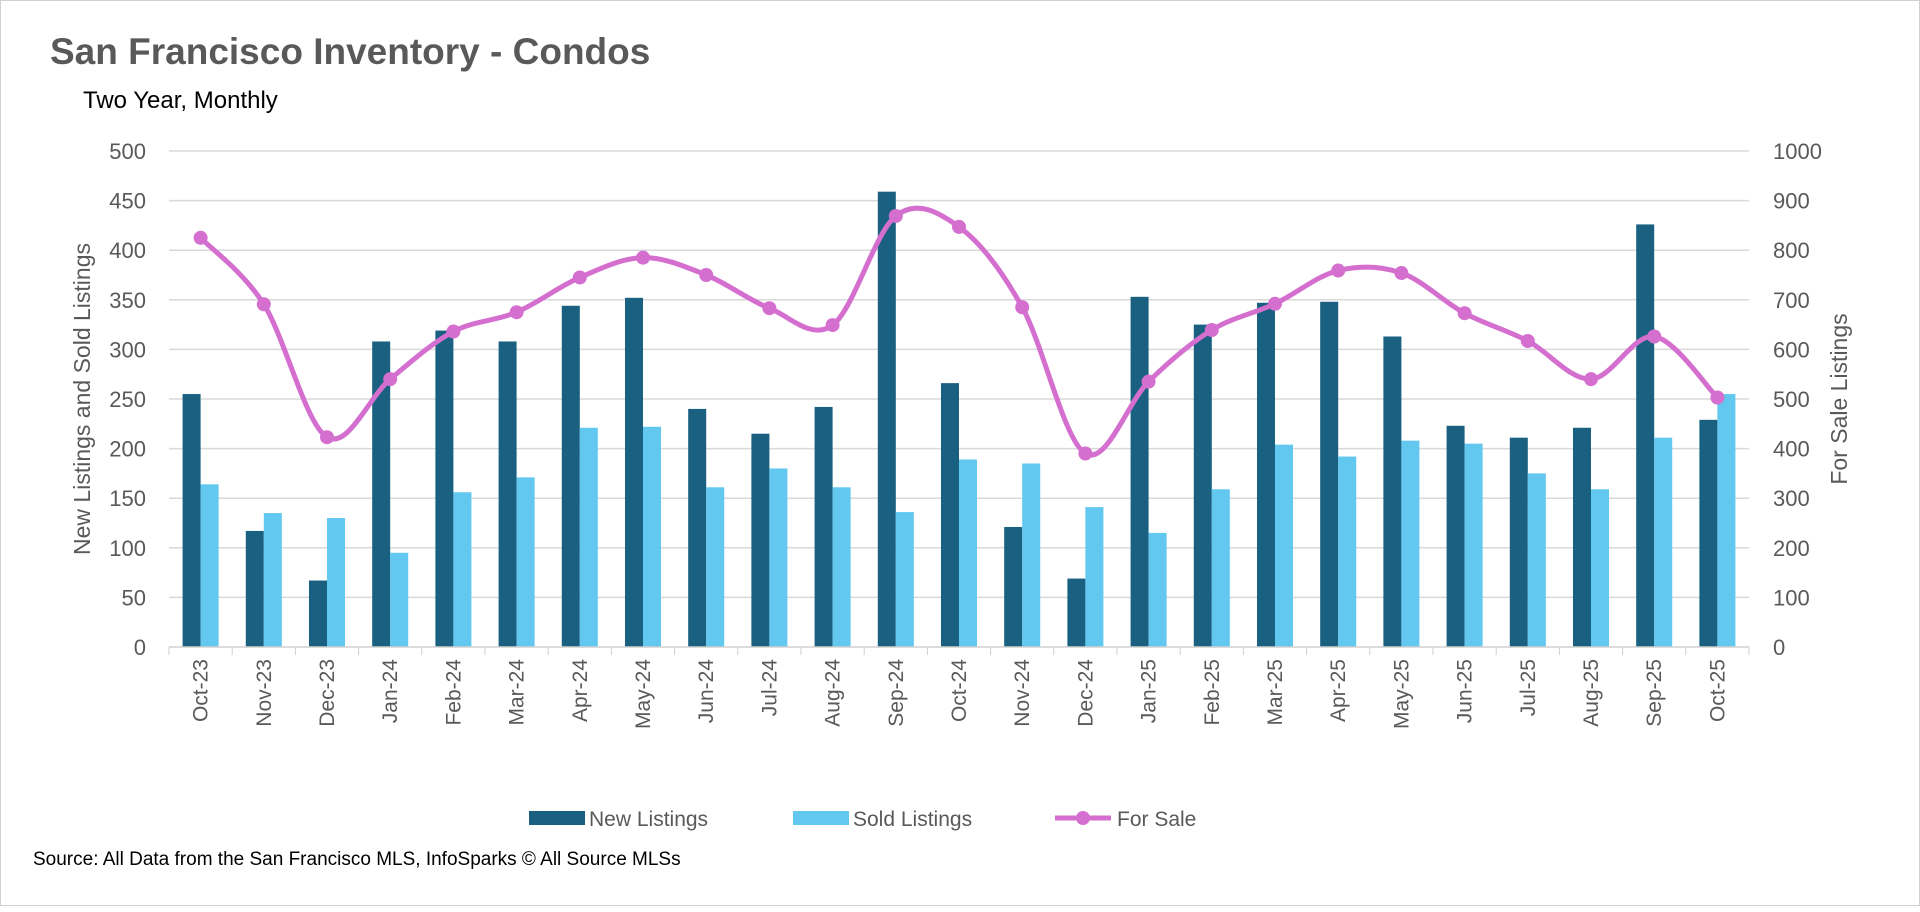  I want to click on x-tick-label: Sep-24, so click(896, 693).